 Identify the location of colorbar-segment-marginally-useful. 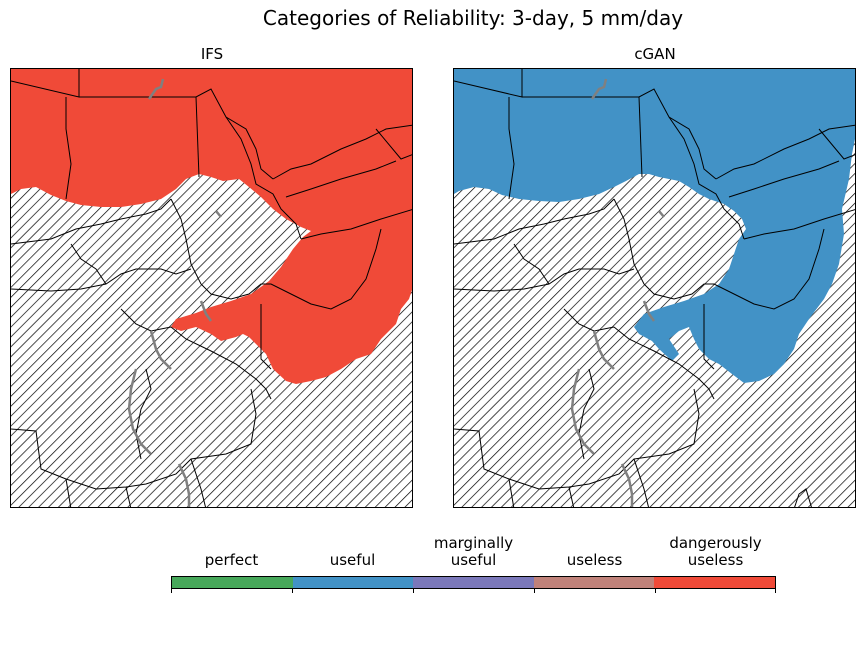
(473, 582).